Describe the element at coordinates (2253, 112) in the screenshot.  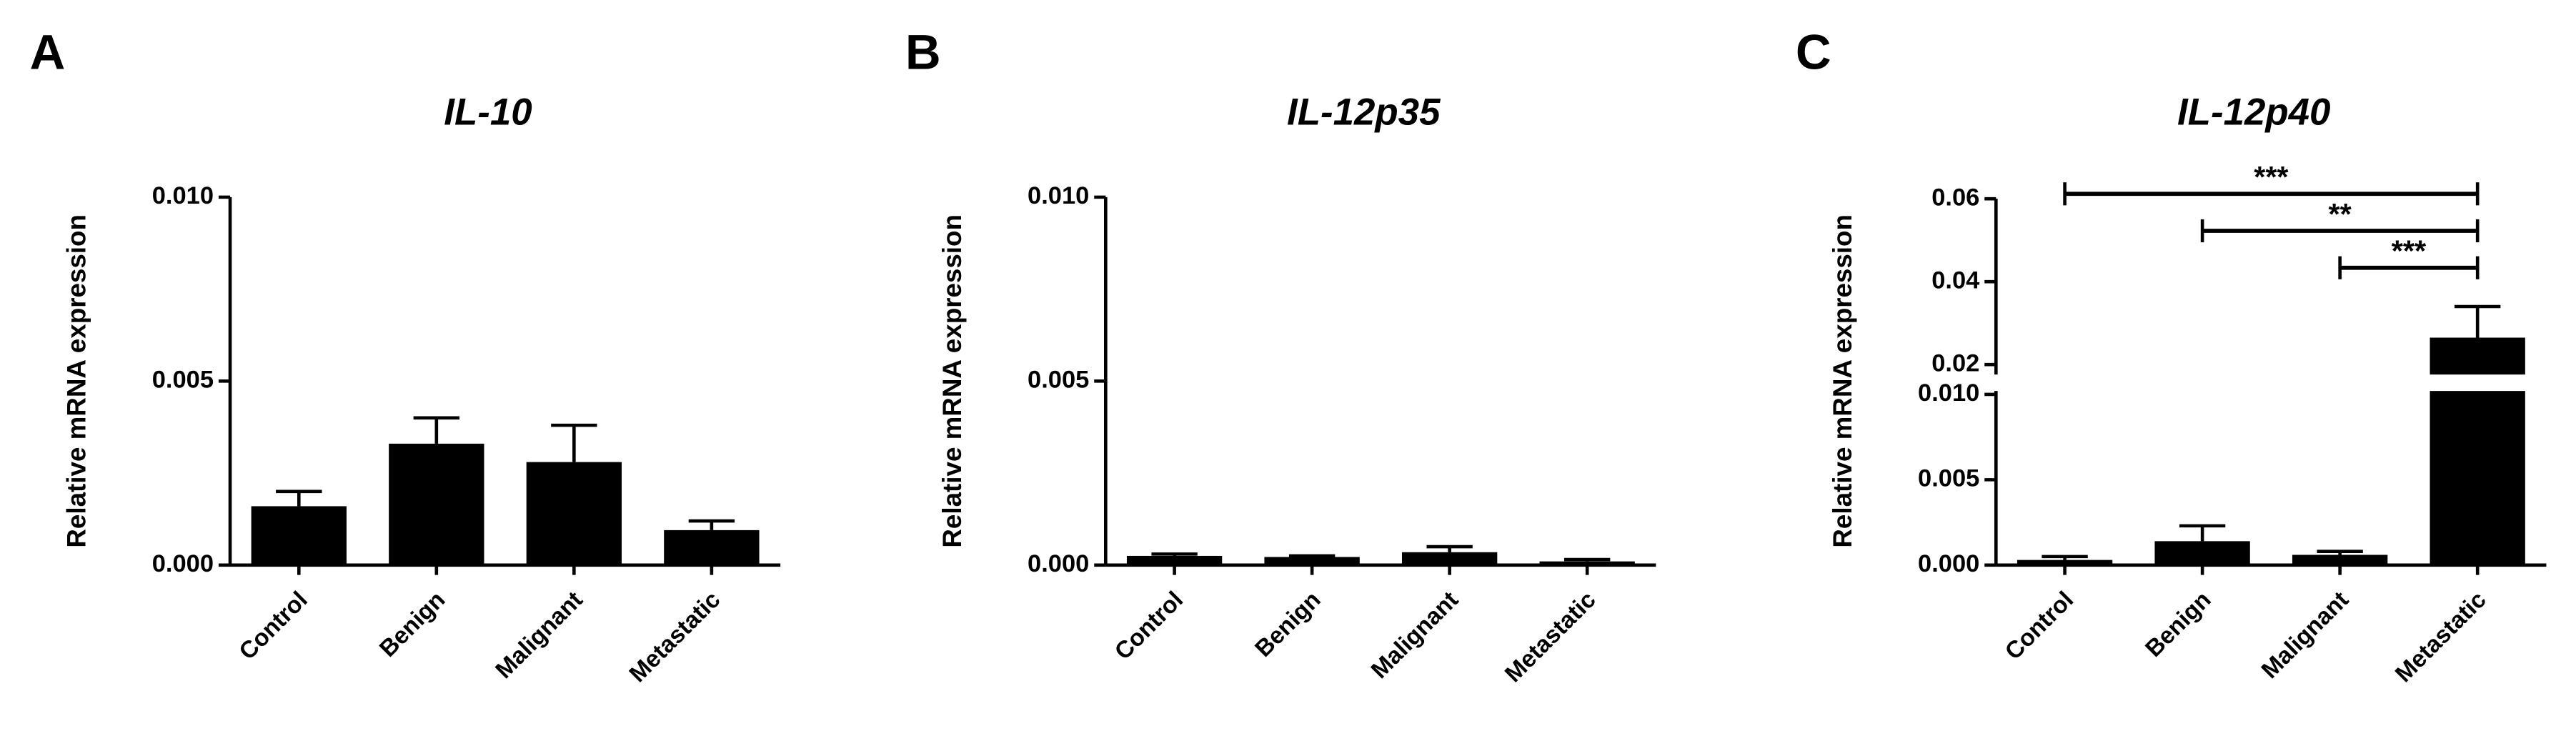
I see `chart-title: IL-12p40` at that location.